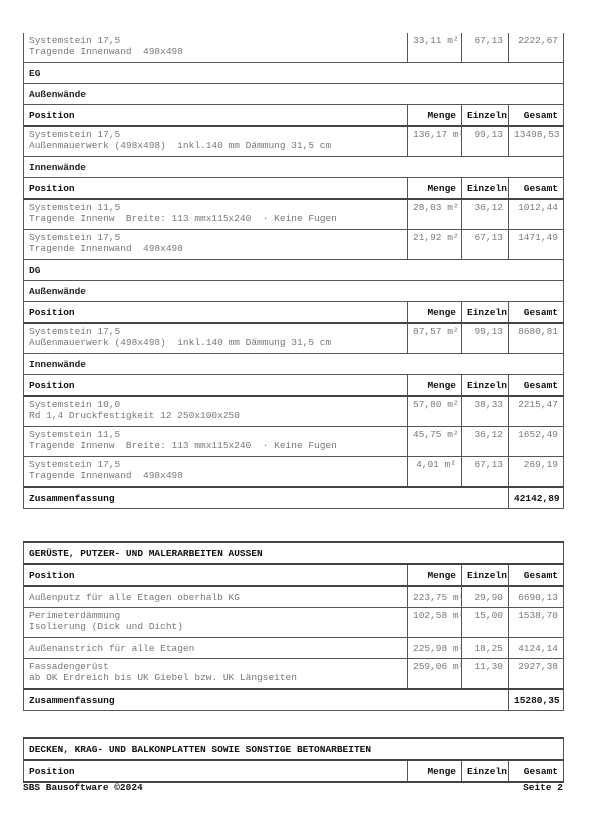 The image size is (600, 814). I want to click on item-description: Außenputz für alle Etagen oberhalb KG, so click(215, 596).